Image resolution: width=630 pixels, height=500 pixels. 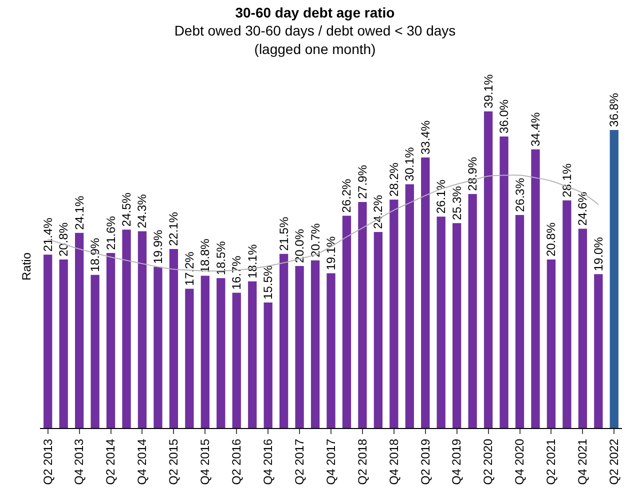 I want to click on x-tick-label: Q4 2018, so click(x=393, y=461).